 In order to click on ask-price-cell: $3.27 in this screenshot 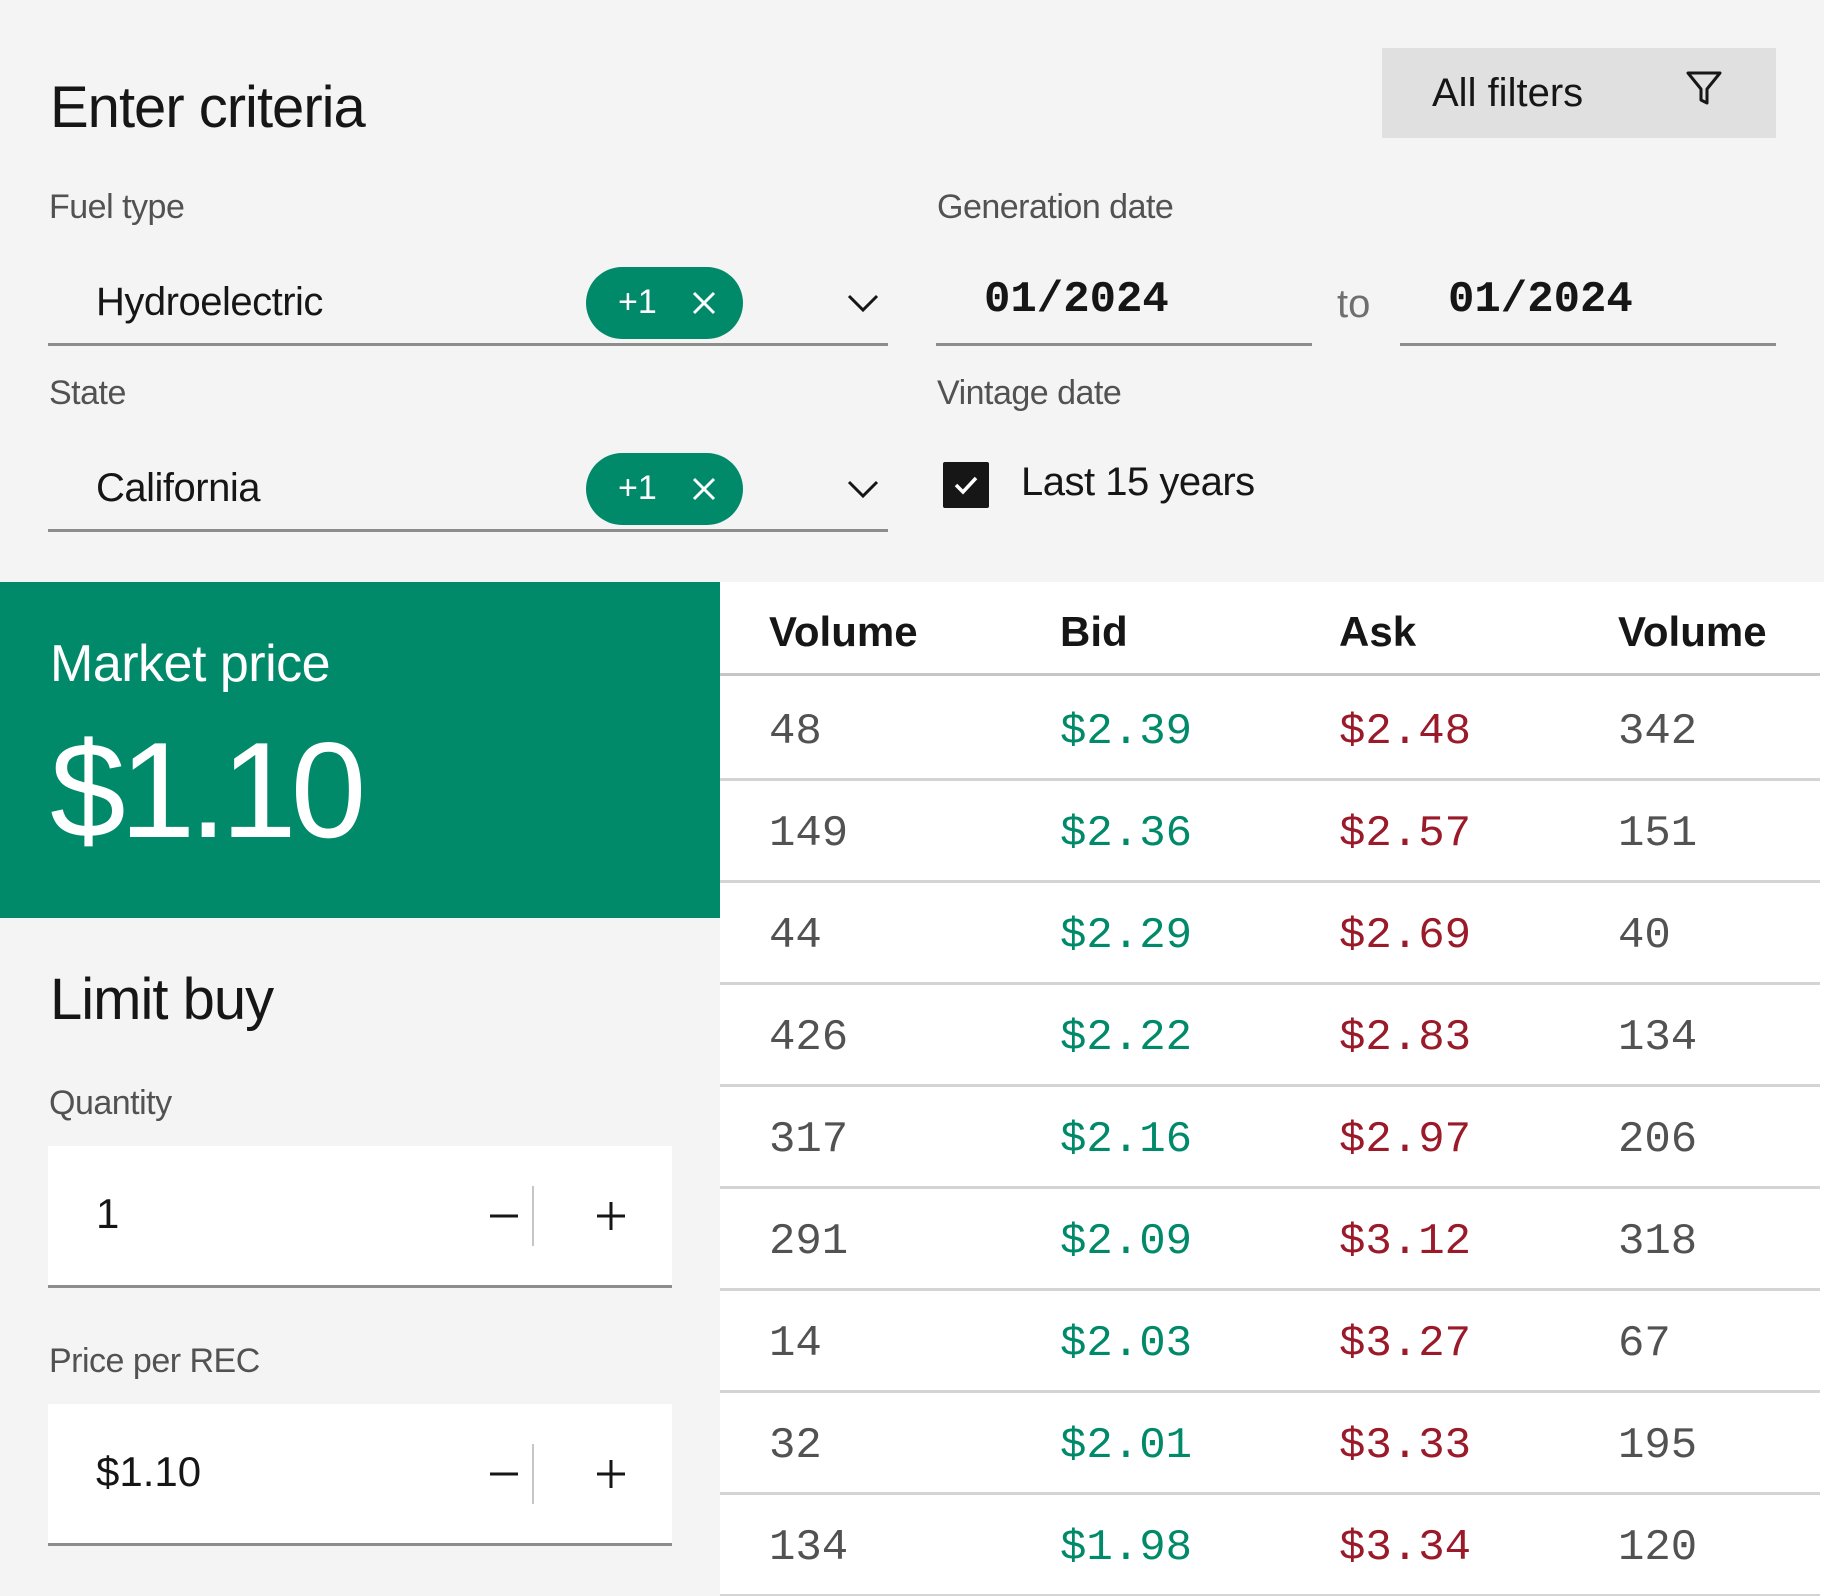, I will do `click(1405, 1344)`.